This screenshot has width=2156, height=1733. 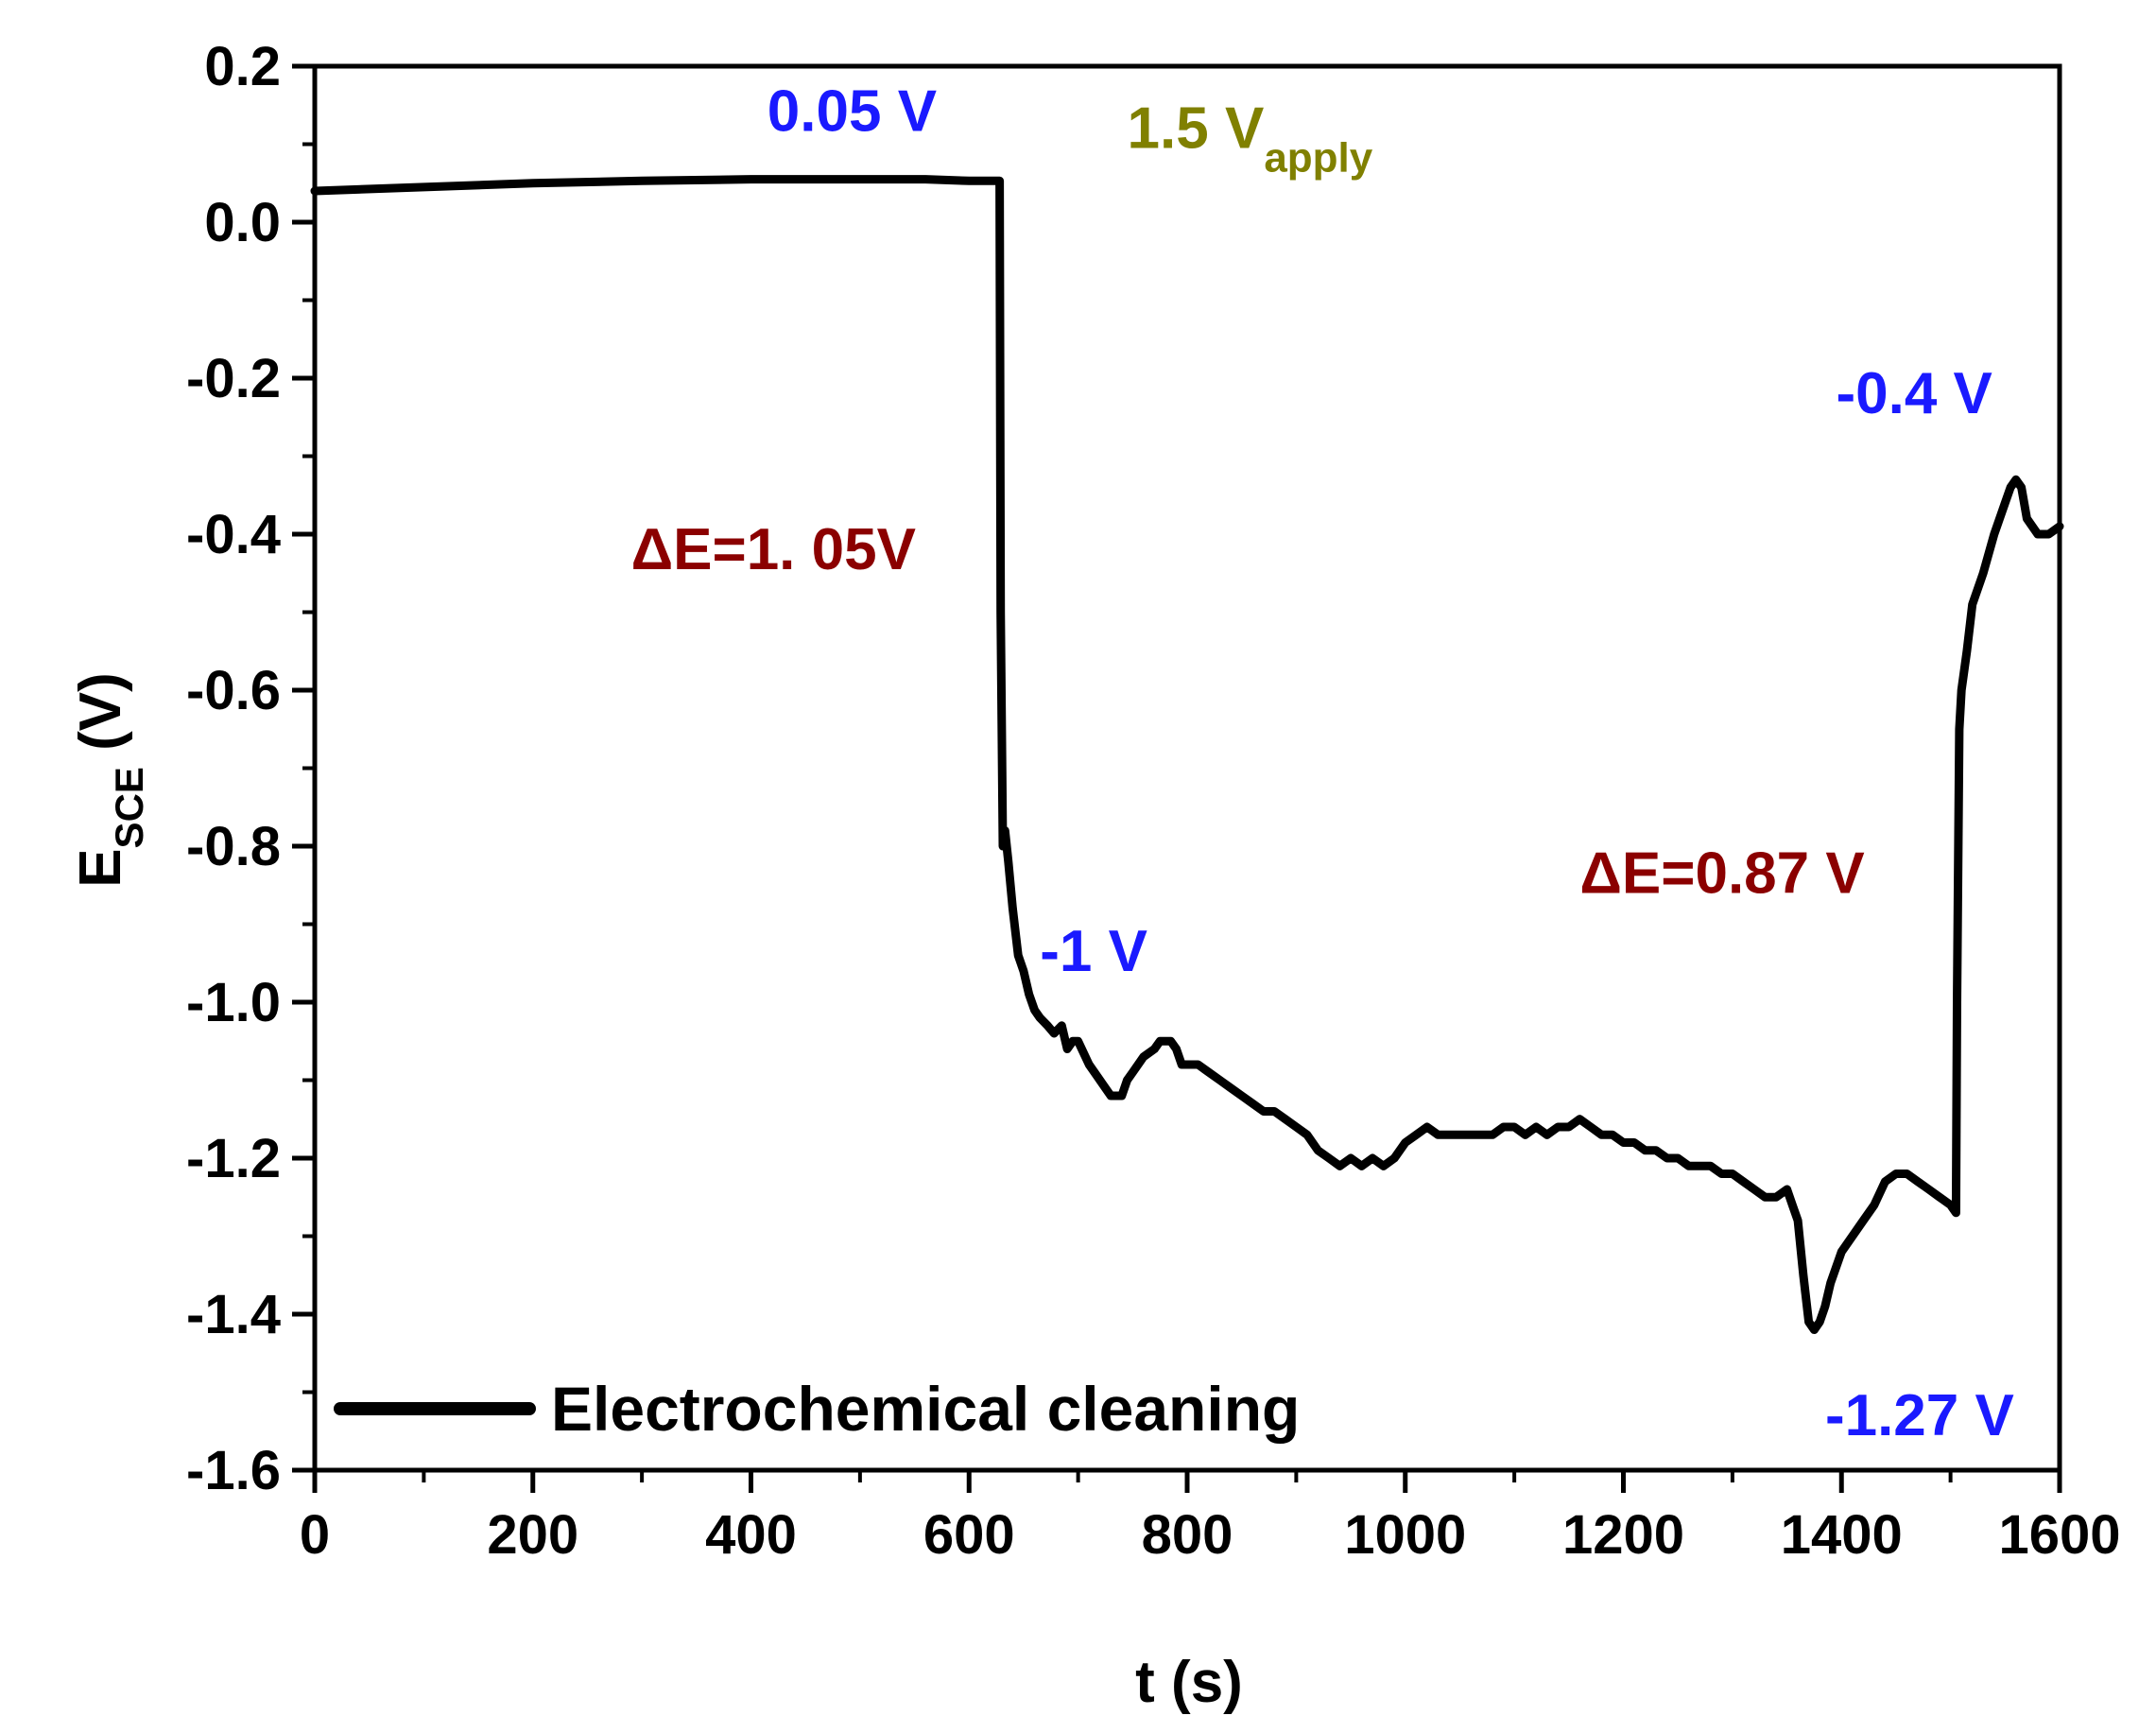 What do you see at coordinates (1189, 1682) in the screenshot?
I see `x-axis-title: t (s)` at bounding box center [1189, 1682].